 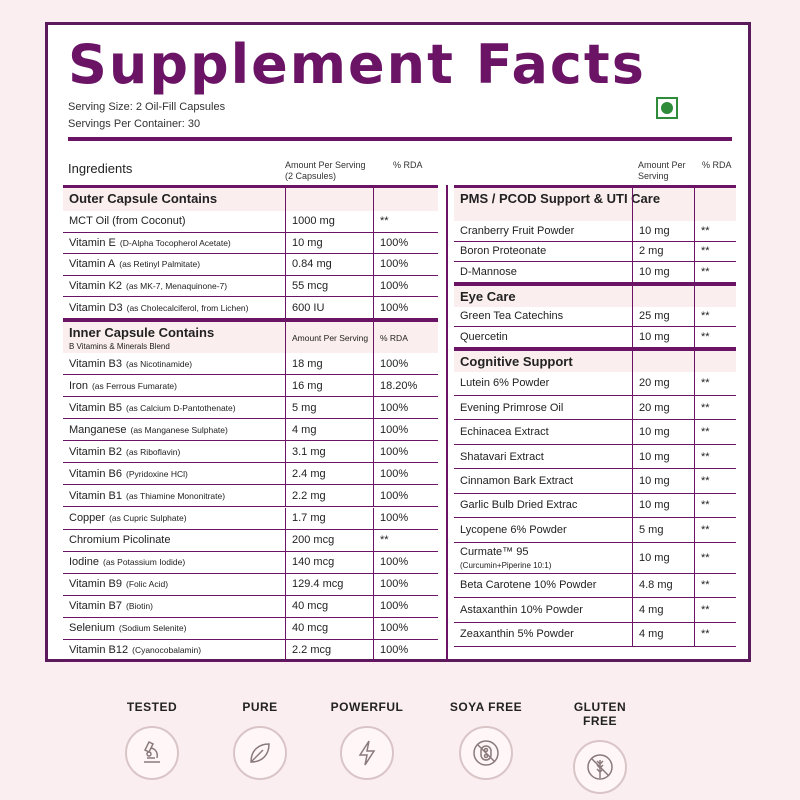 I want to click on ingredient-name: Vitamin B7 (Biotin), so click(x=174, y=606).